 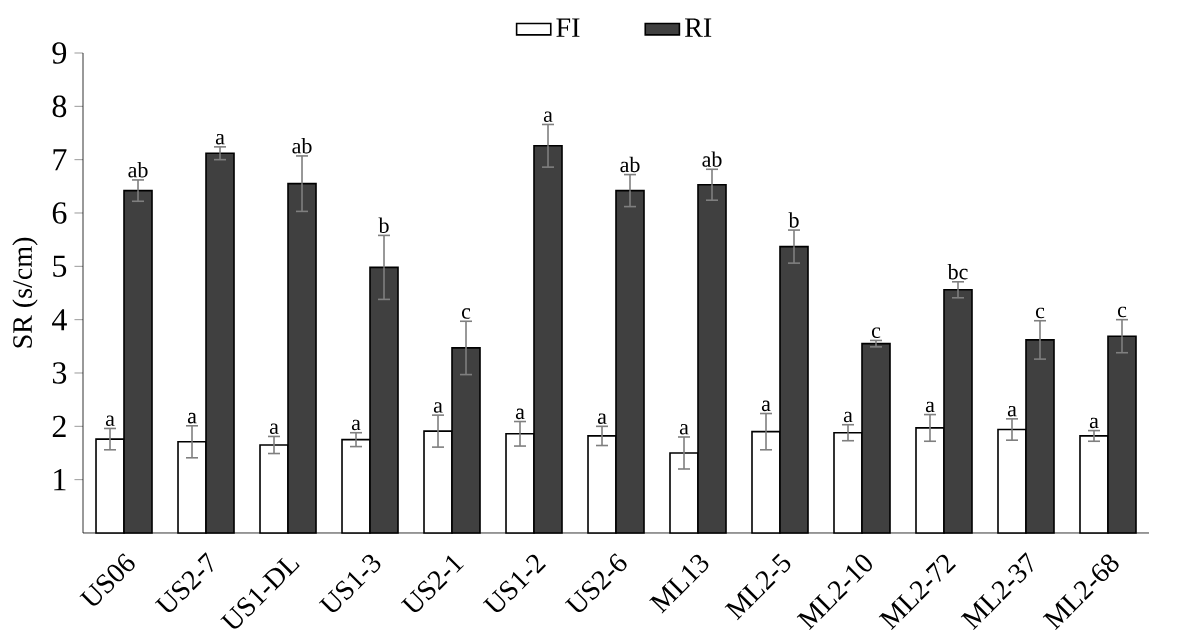 What do you see at coordinates (59, 320) in the screenshot?
I see `y-tick-label: 4` at bounding box center [59, 320].